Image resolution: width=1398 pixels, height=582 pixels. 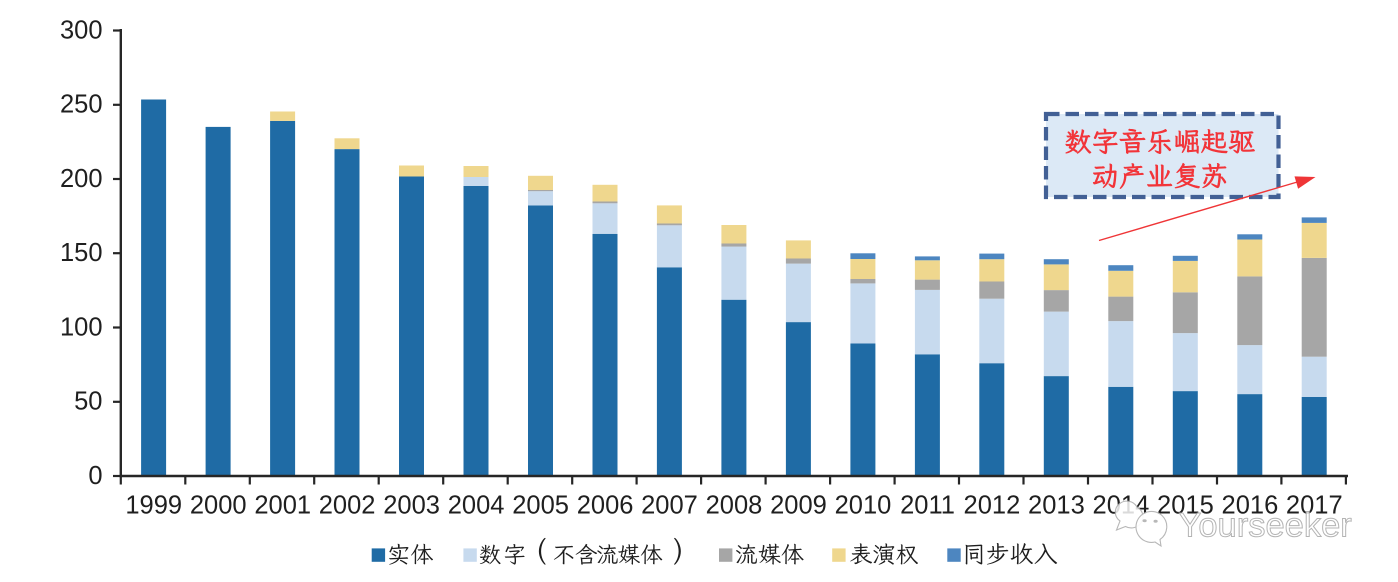 What do you see at coordinates (88, 402) in the screenshot?
I see `svg-text: 50` at bounding box center [88, 402].